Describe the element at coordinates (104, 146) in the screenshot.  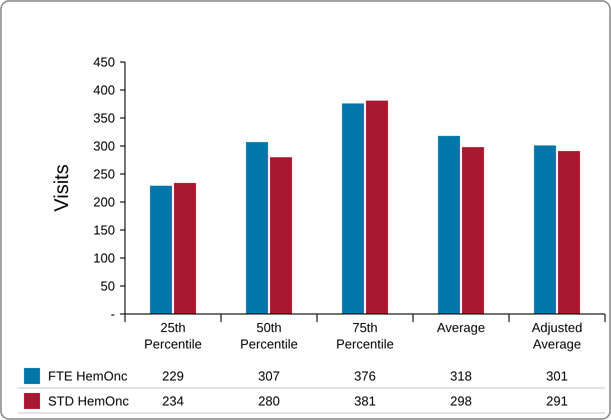
I see `y-tick-label: 300` at that location.